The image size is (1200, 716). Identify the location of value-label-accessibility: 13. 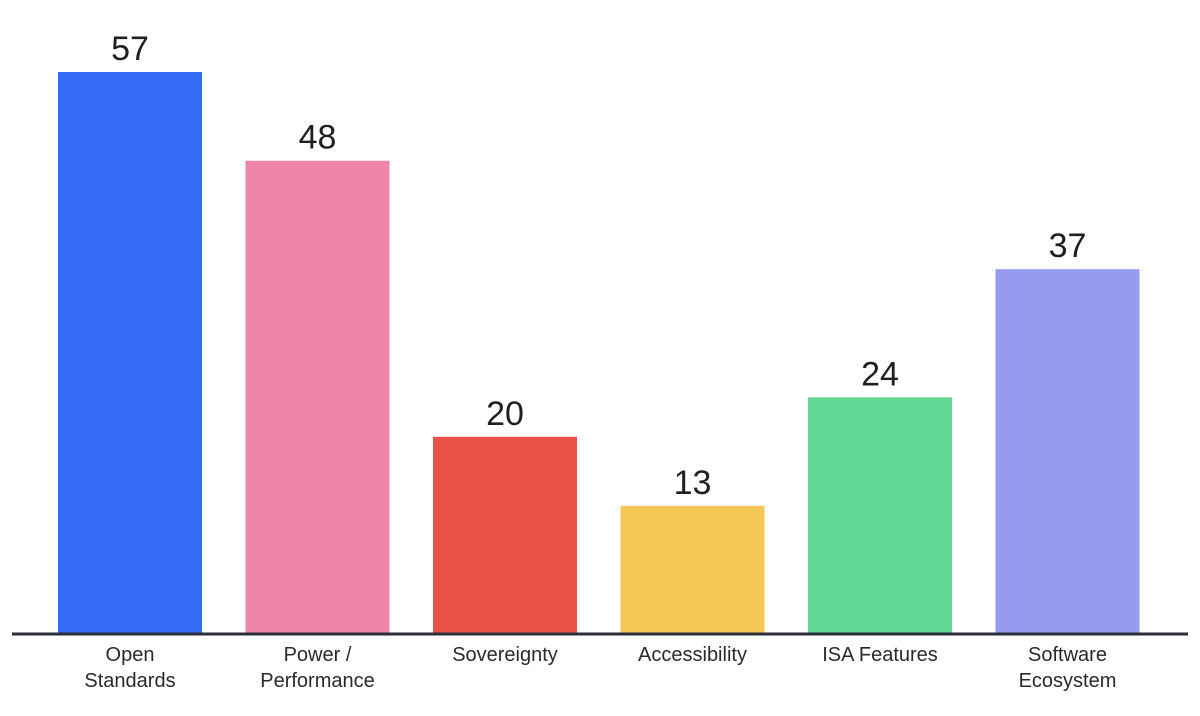
(693, 483).